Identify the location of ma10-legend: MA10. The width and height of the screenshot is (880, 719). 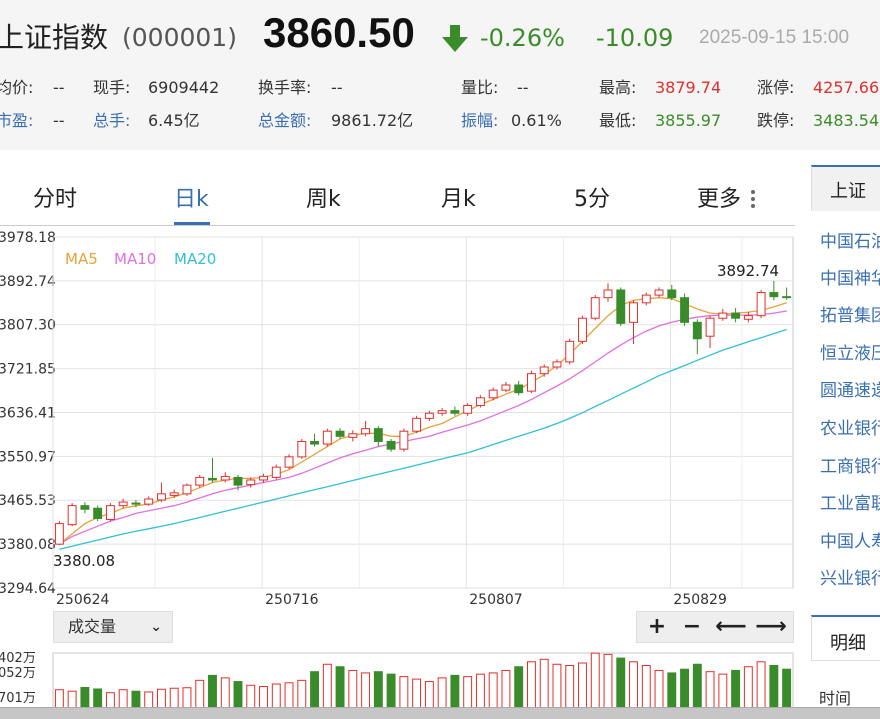
(135, 259).